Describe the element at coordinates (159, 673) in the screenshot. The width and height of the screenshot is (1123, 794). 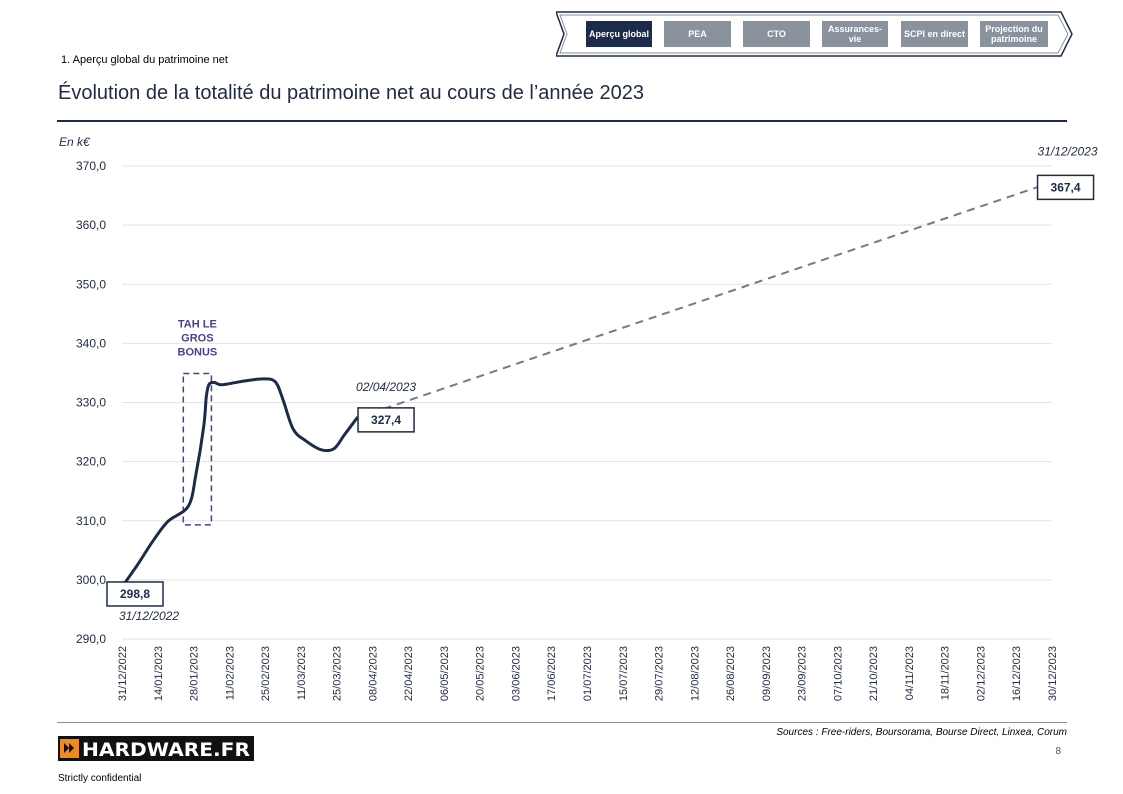
I see `x-tick-label: 14/01/2023` at that location.